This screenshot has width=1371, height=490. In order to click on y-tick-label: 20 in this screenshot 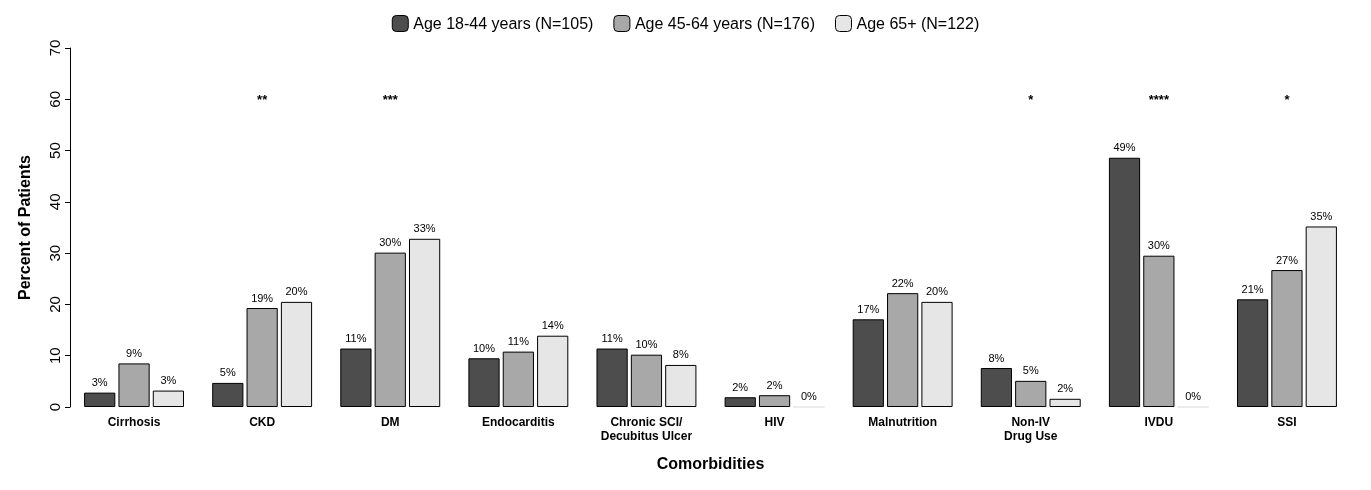, I will do `click(54, 304)`.